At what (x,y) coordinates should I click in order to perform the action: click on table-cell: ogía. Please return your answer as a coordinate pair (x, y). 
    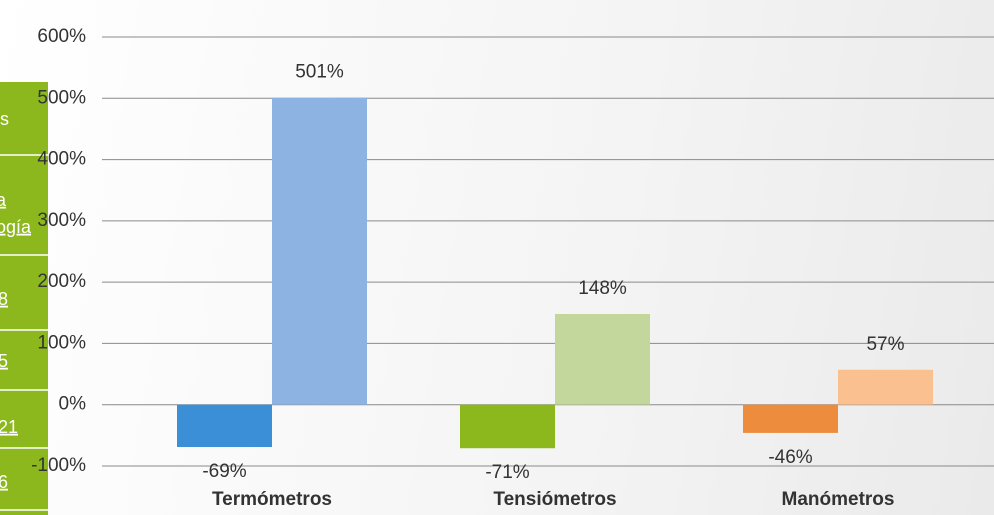
    Looking at the image, I should click on (16, 227).